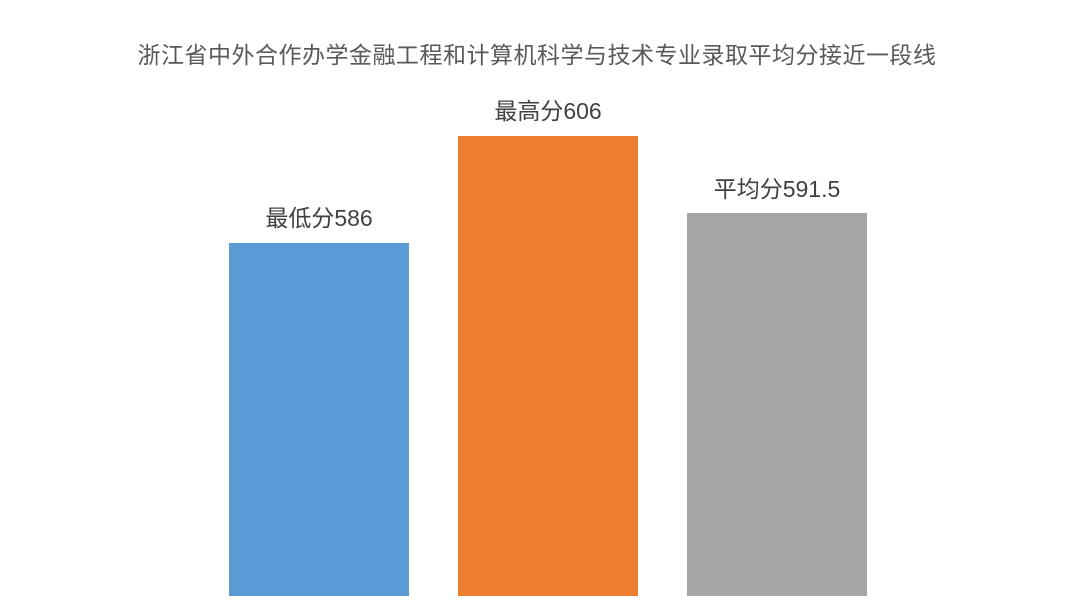  What do you see at coordinates (319, 419) in the screenshot?
I see `bar-lowest` at bounding box center [319, 419].